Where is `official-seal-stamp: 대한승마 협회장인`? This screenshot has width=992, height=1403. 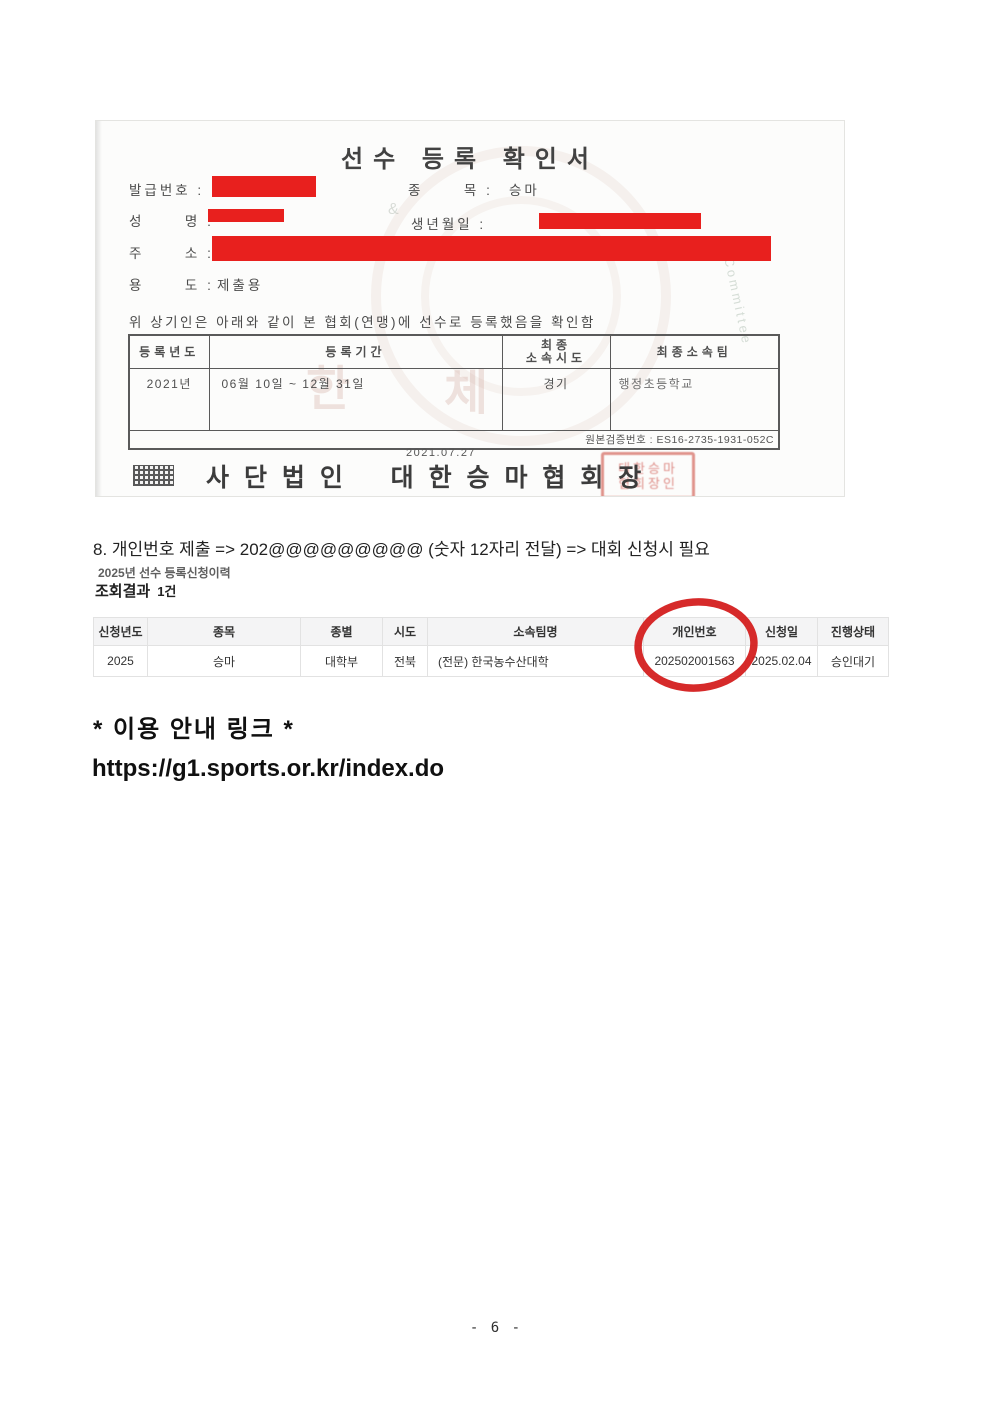 official-seal-stamp: 대한승마 협회장인 is located at coordinates (648, 474).